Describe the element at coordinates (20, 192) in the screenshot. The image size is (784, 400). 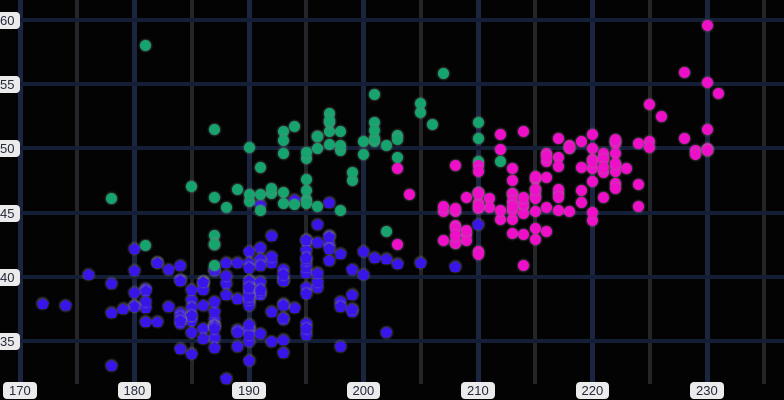
I see `x-major-gridline` at that location.